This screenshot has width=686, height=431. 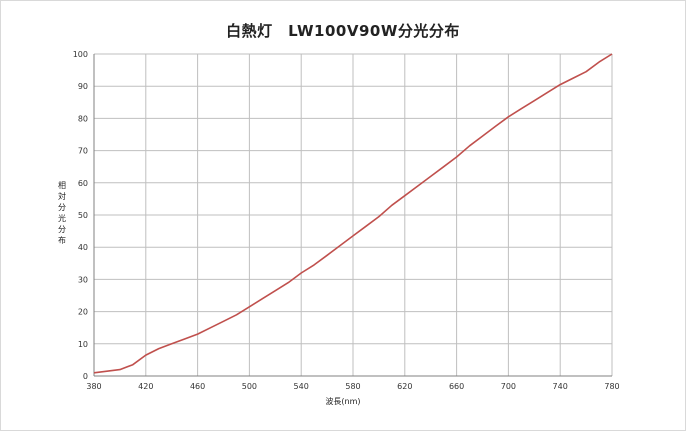 What do you see at coordinates (145, 386) in the screenshot?
I see `x-tick-label: 420` at bounding box center [145, 386].